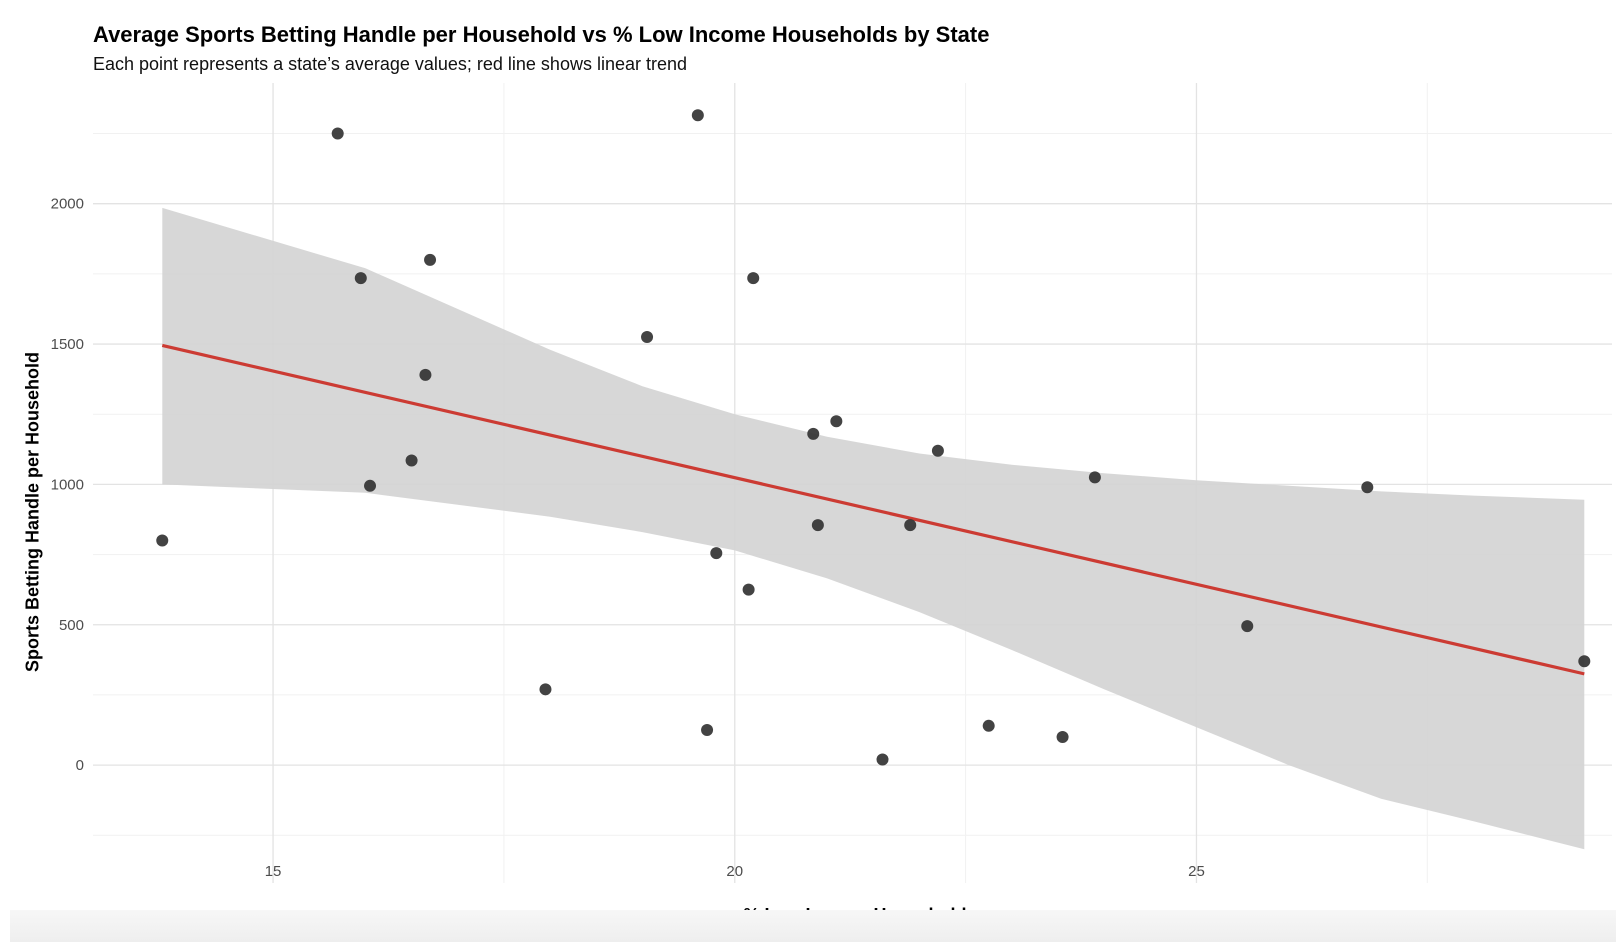 This screenshot has height=942, width=1616. Describe the element at coordinates (71, 625) in the screenshot. I see `y-tick-label: 500` at that location.